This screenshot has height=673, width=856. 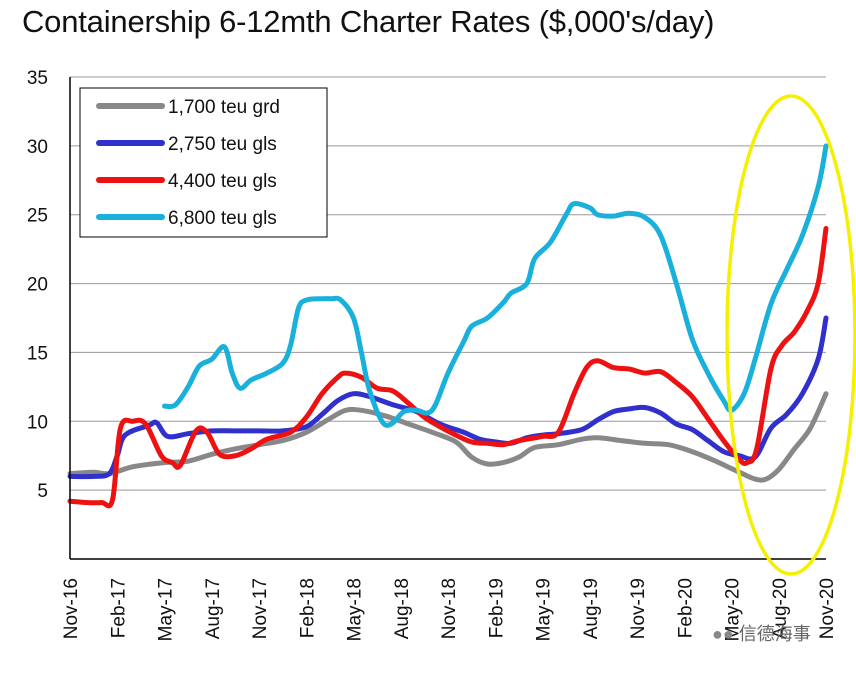 What do you see at coordinates (496, 608) in the screenshot?
I see `x-tick-label: Feb-19` at bounding box center [496, 608].